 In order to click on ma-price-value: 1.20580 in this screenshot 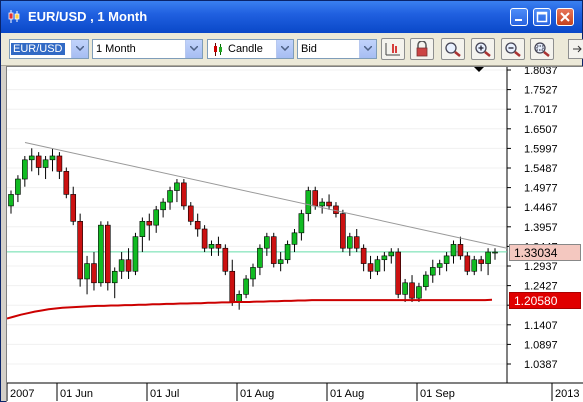, I will do `click(536, 300)`.